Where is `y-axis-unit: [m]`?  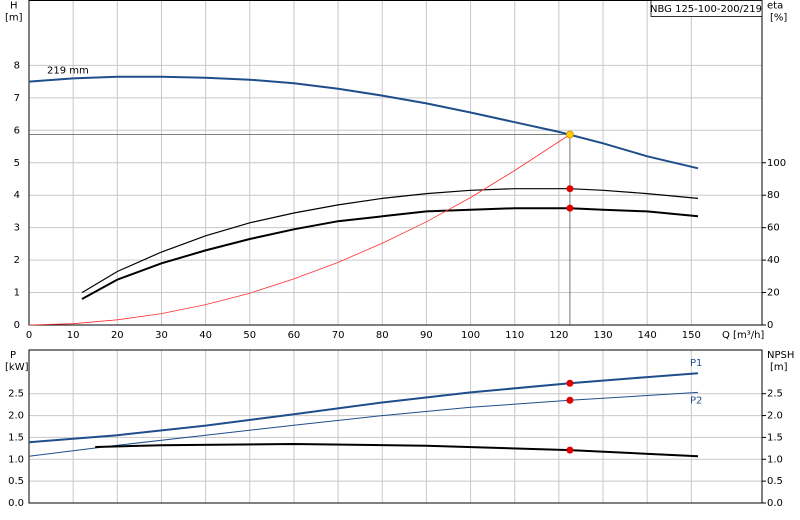 y-axis-unit: [m] is located at coordinates (14, 18).